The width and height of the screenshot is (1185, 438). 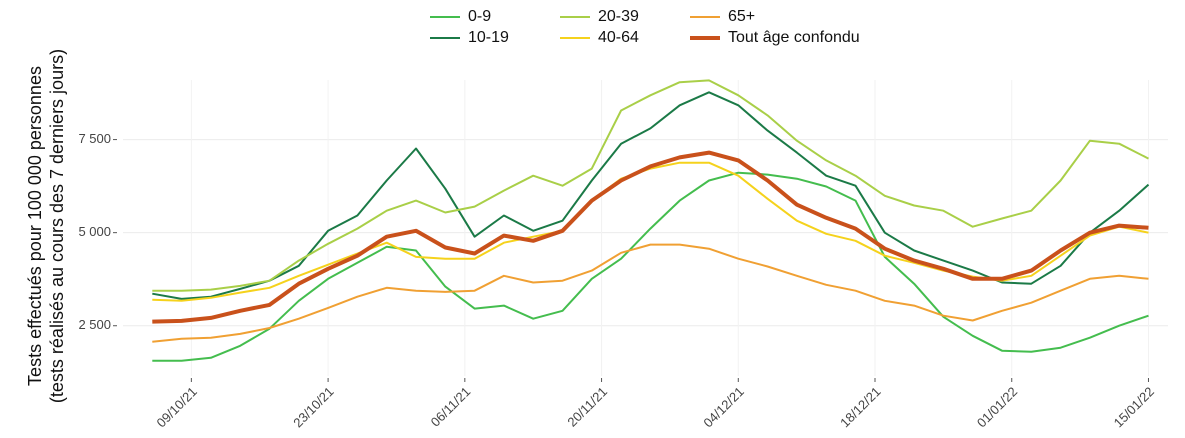 I want to click on x-tick-label: 06/11/21, so click(x=451, y=407).